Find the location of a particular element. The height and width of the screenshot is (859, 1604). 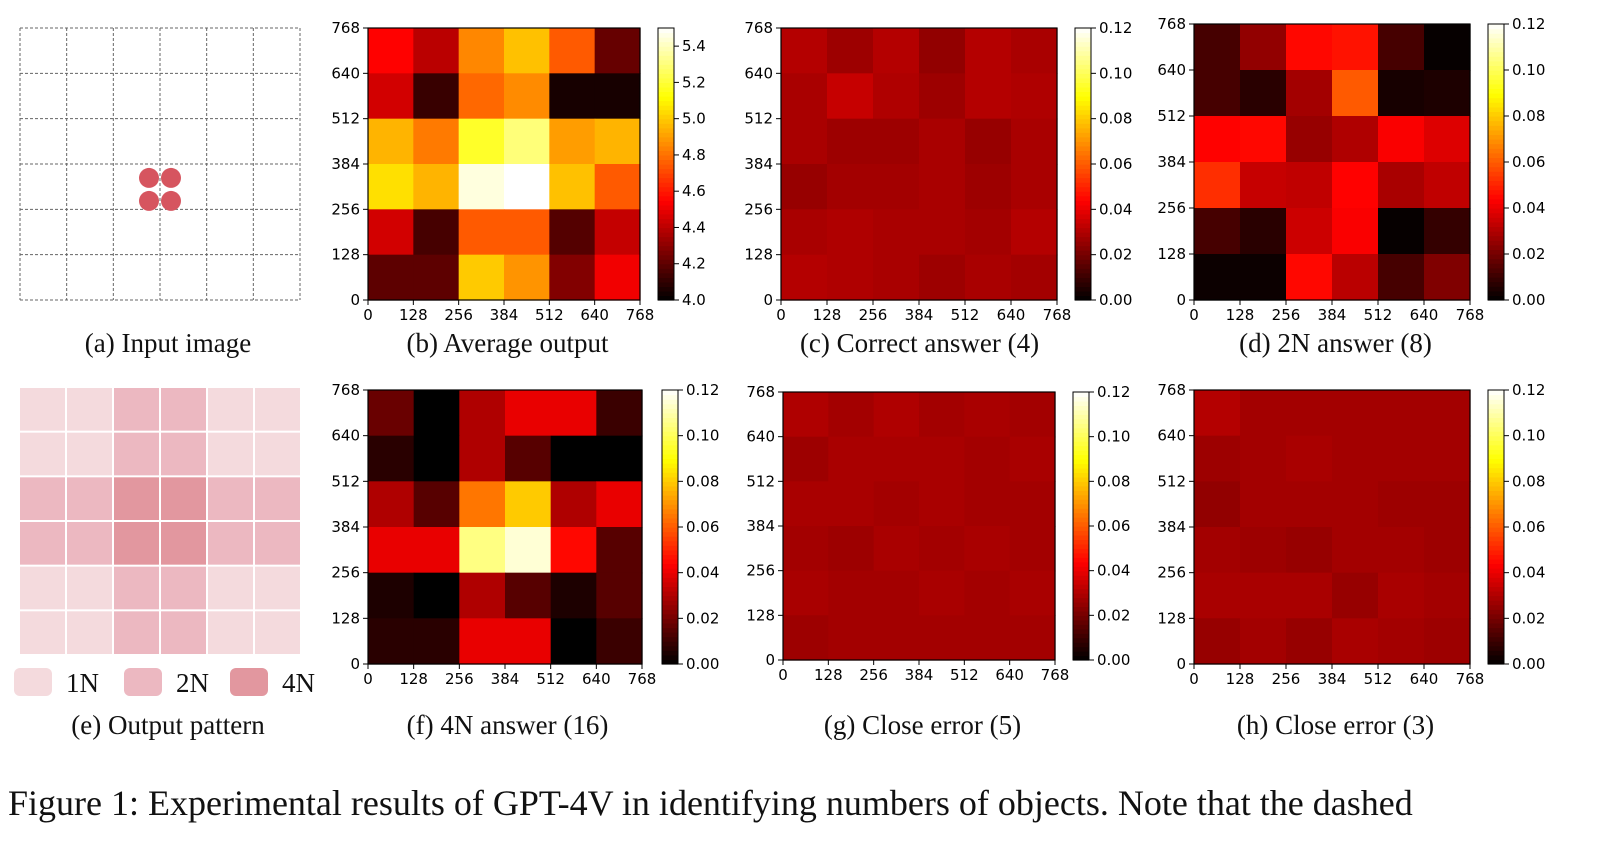

colorbar-tick-label: 0.00 is located at coordinates (1528, 300).